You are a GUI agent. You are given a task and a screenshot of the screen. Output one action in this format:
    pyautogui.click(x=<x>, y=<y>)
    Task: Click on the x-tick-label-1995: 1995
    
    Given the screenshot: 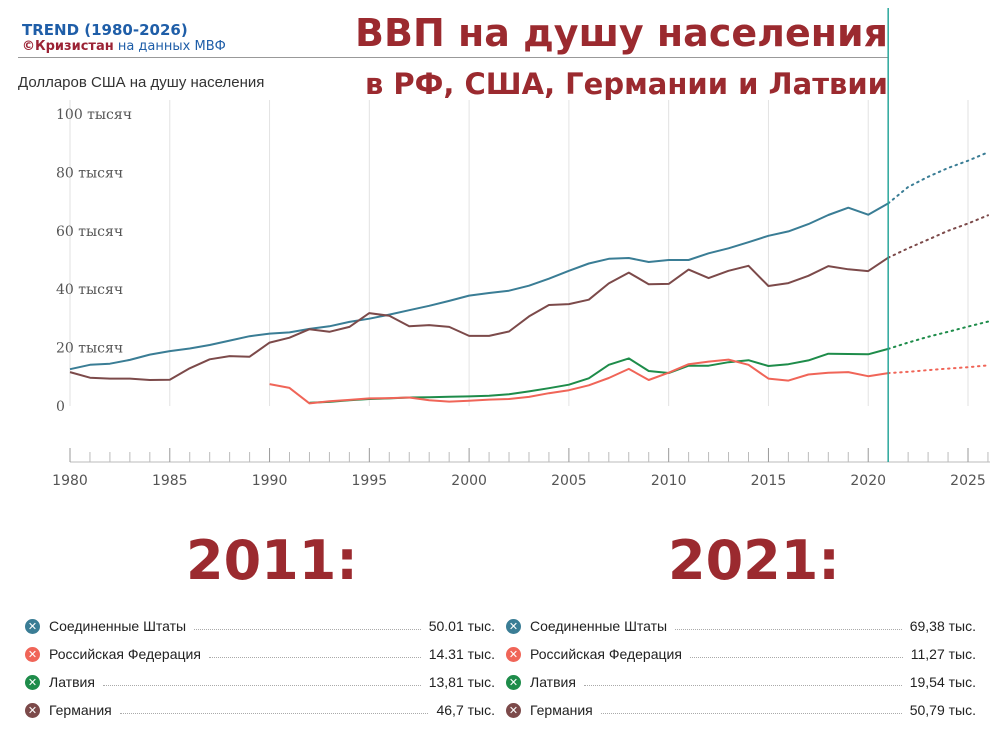 What is the action you would take?
    pyautogui.click(x=370, y=481)
    